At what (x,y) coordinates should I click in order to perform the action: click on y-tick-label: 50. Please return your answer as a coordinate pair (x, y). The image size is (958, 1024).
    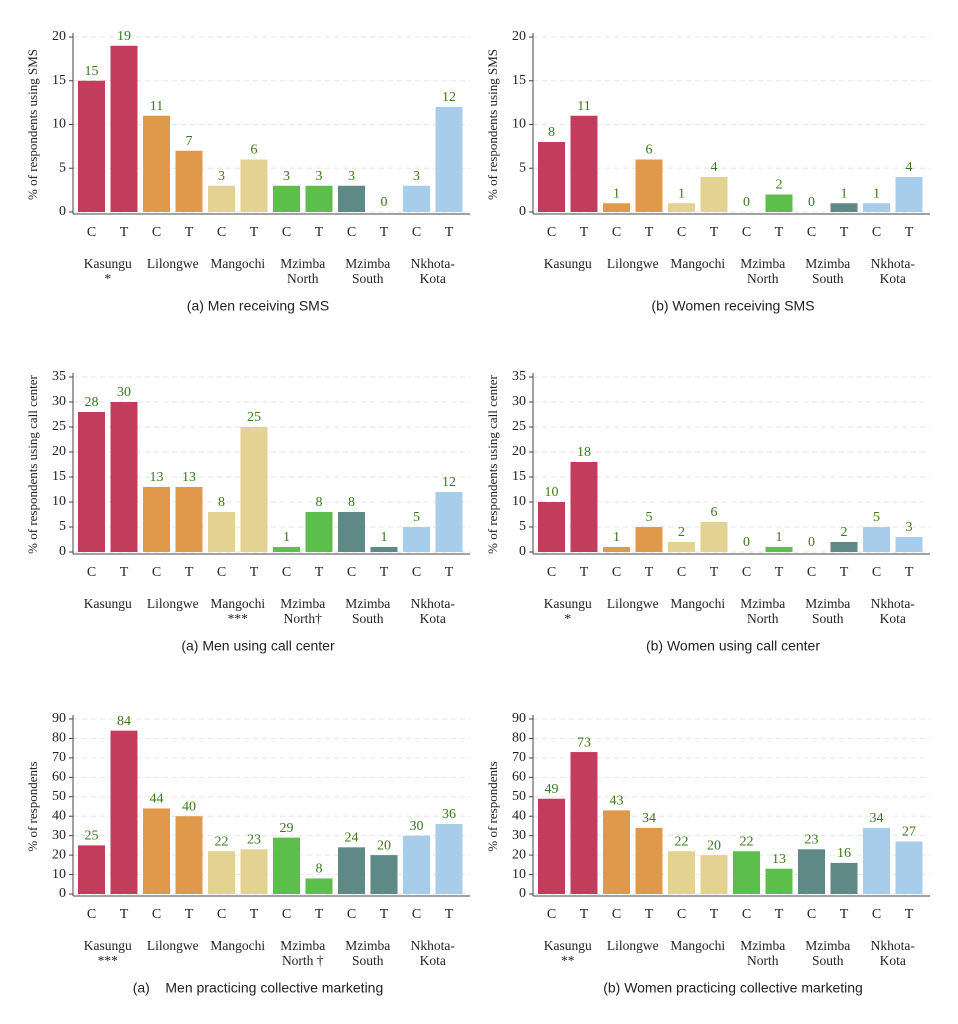
    Looking at the image, I should click on (59, 796).